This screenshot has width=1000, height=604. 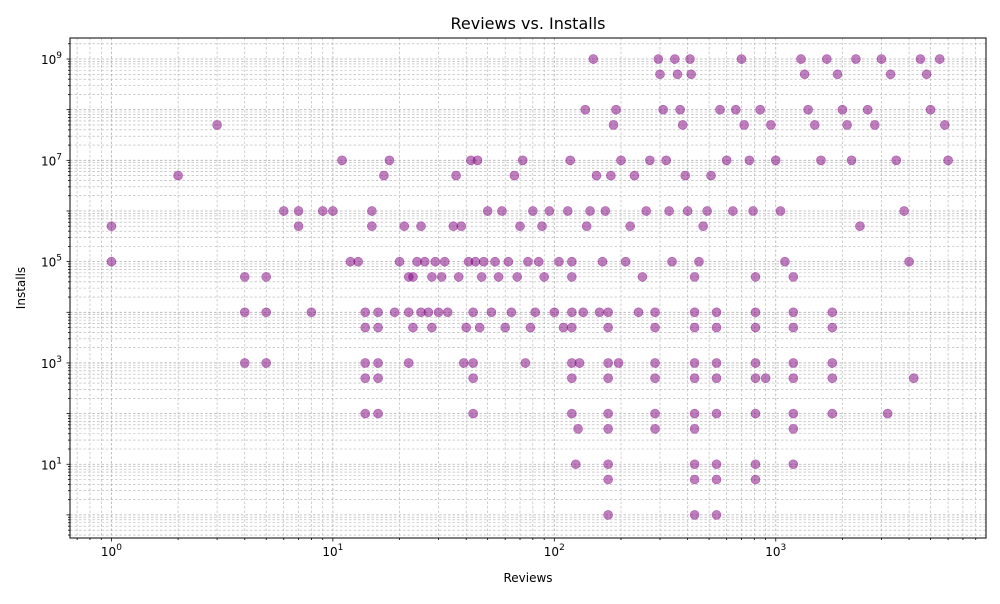 I want to click on x-tick-label: 10⁰, so click(x=111, y=551).